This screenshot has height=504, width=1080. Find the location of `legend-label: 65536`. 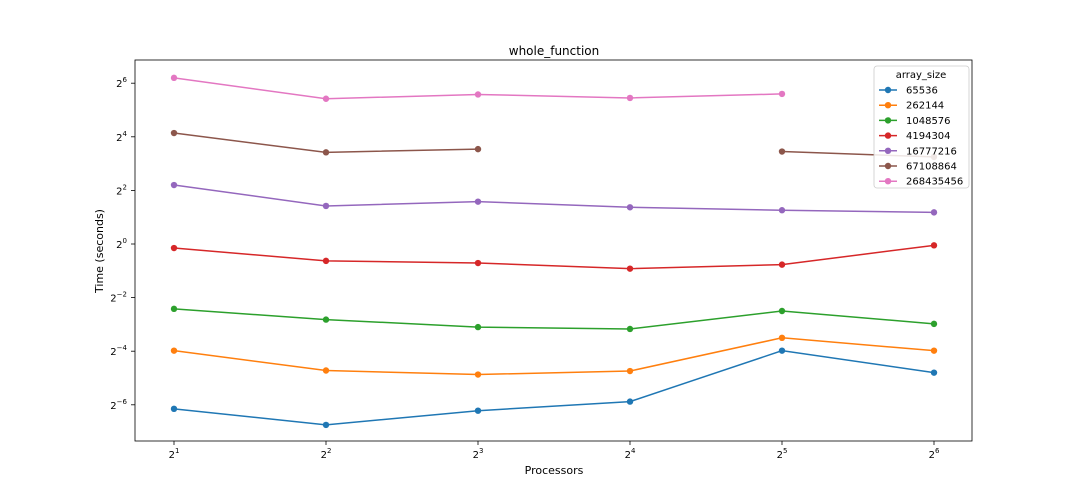

legend-label: 65536 is located at coordinates (922, 91).